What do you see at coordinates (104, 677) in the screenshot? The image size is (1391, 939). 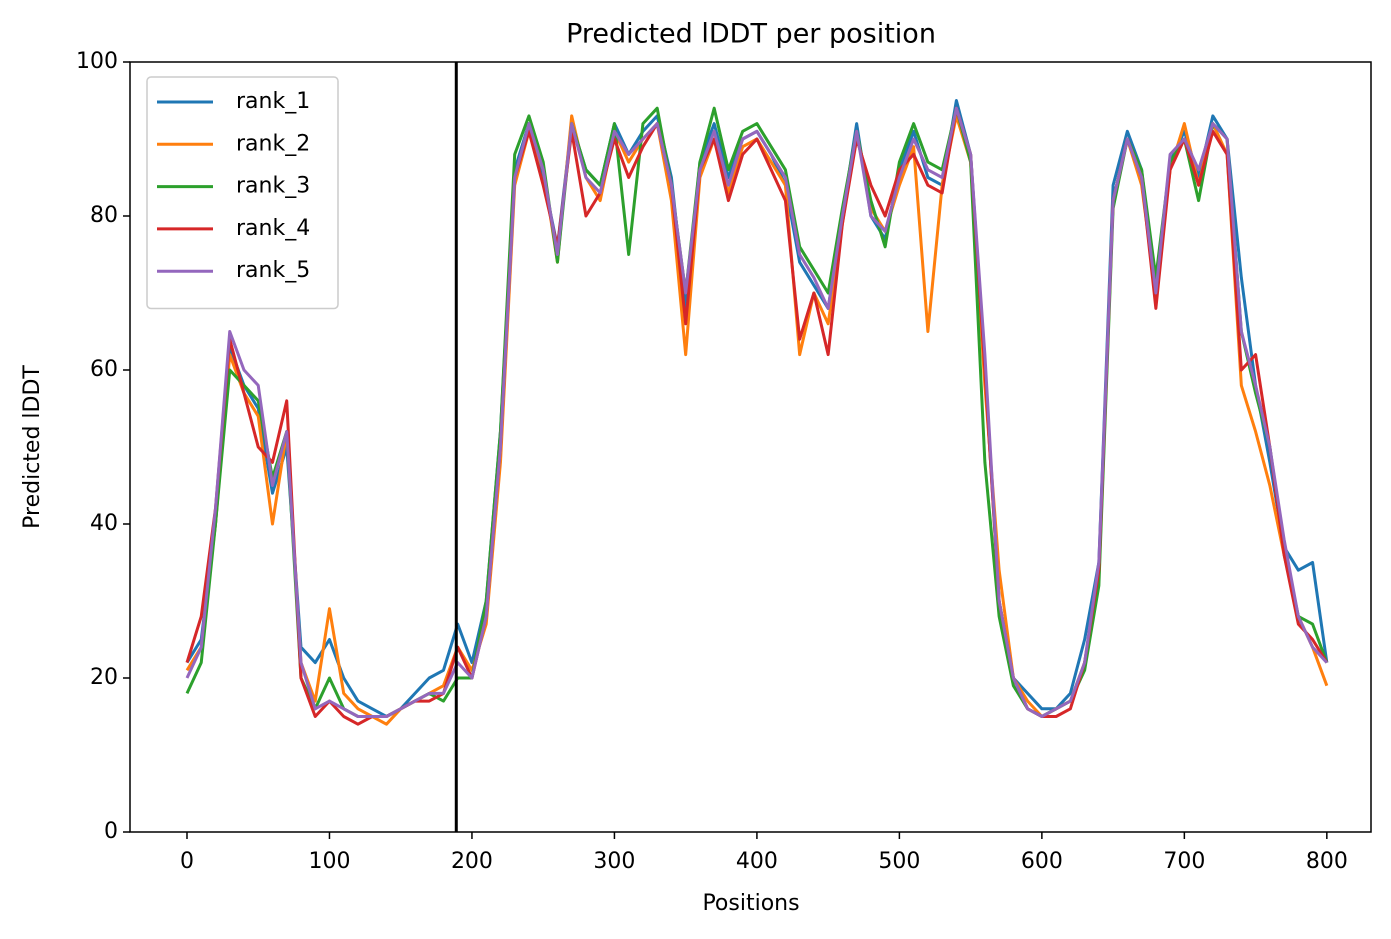 I see `y-tick-label: 20` at bounding box center [104, 677].